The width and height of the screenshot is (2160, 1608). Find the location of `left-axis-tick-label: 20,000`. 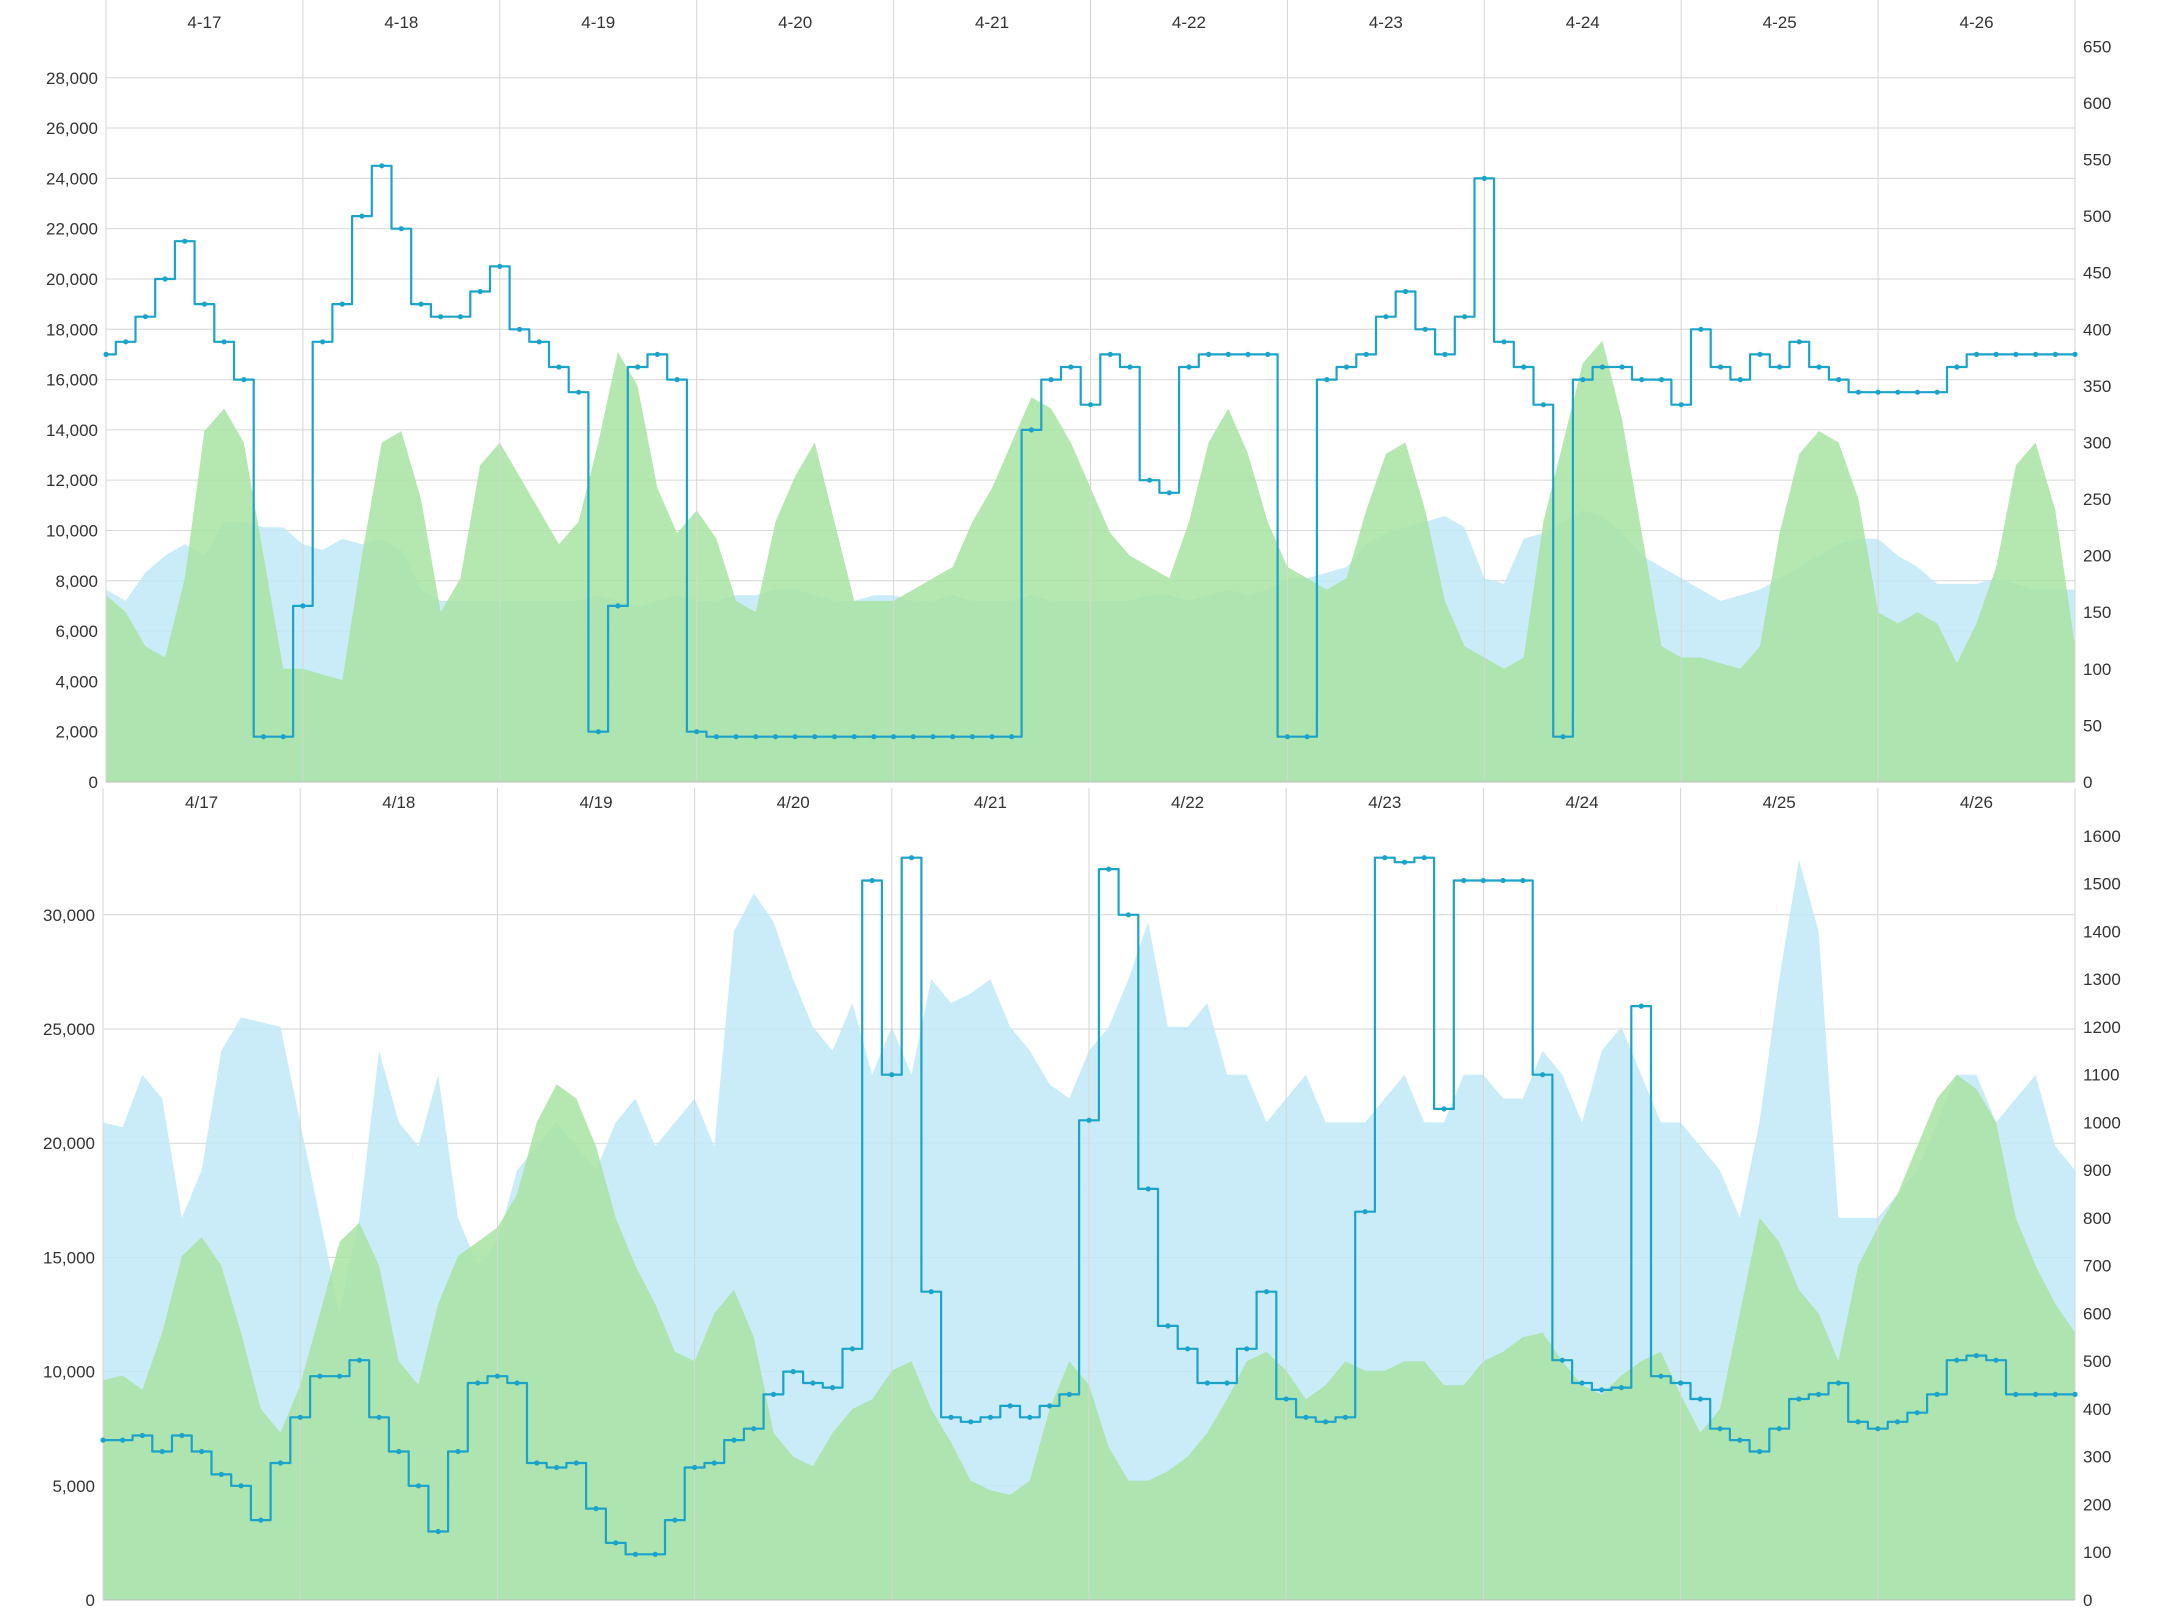

left-axis-tick-label: 20,000 is located at coordinates (72, 279).